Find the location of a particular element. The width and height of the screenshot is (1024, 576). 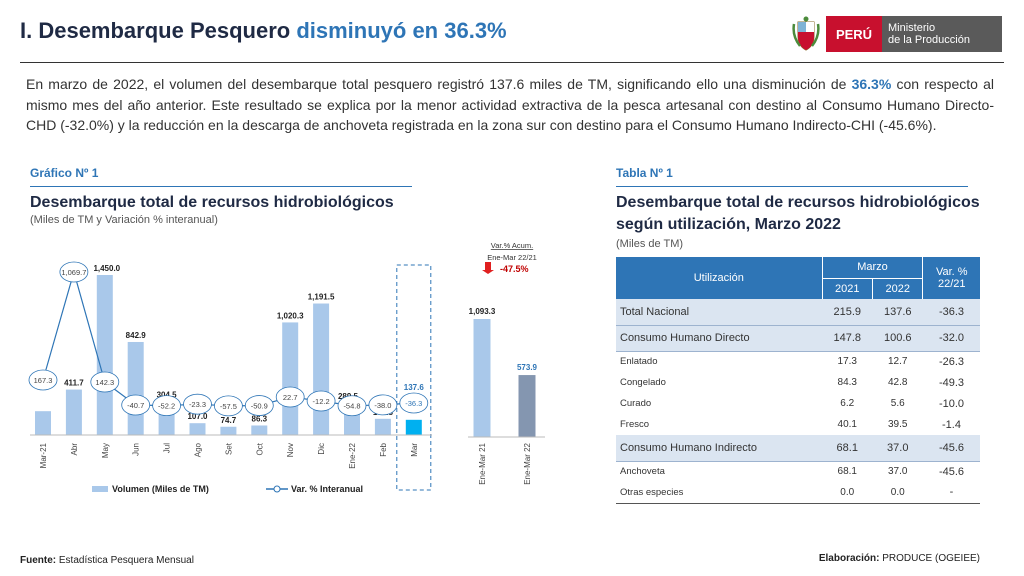

bar-oct is located at coordinates (259, 430).